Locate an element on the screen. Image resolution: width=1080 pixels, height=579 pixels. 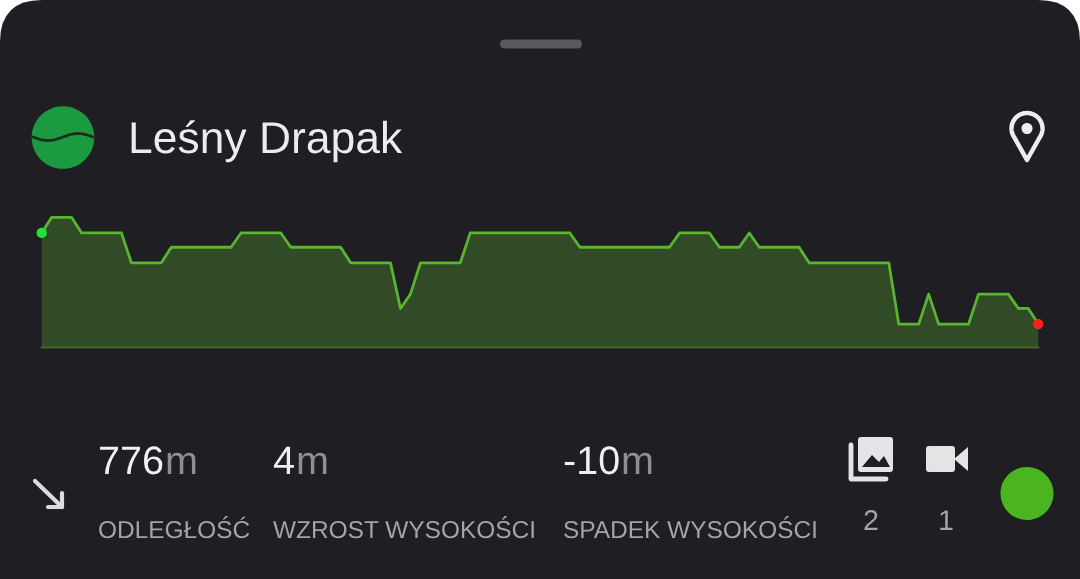
text: ODLEGŁOŚĆ is located at coordinates (174, 527).